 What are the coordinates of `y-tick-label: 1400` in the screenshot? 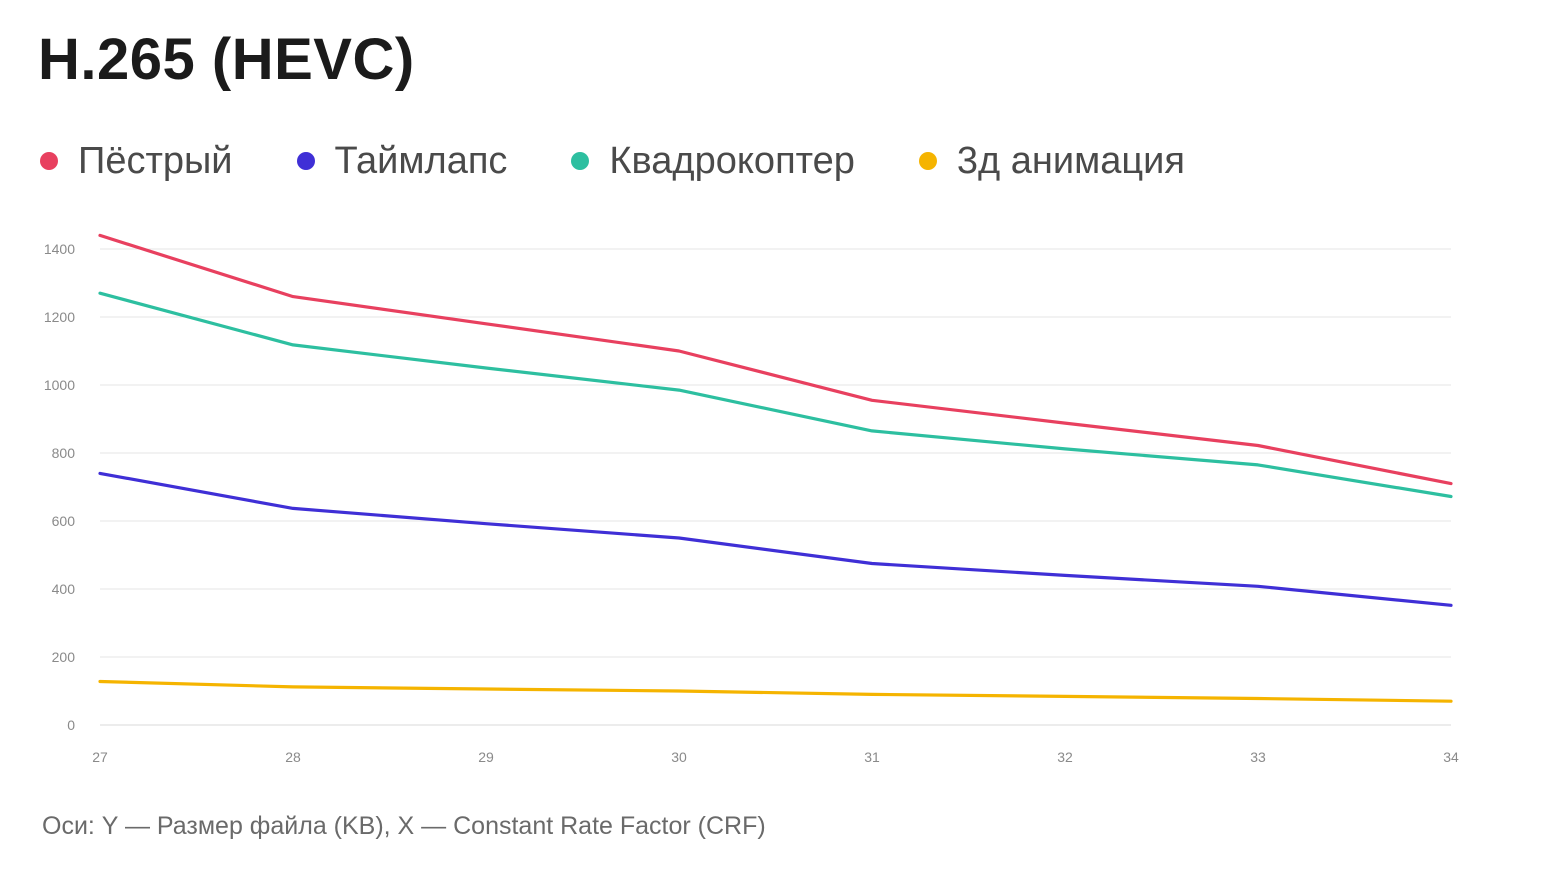 It's located at (59, 249).